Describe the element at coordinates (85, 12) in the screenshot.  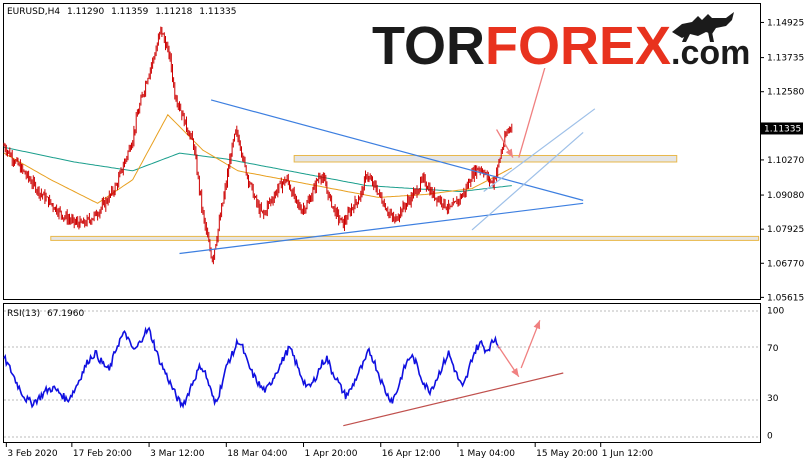
I see `open-value: 1.11290` at that location.